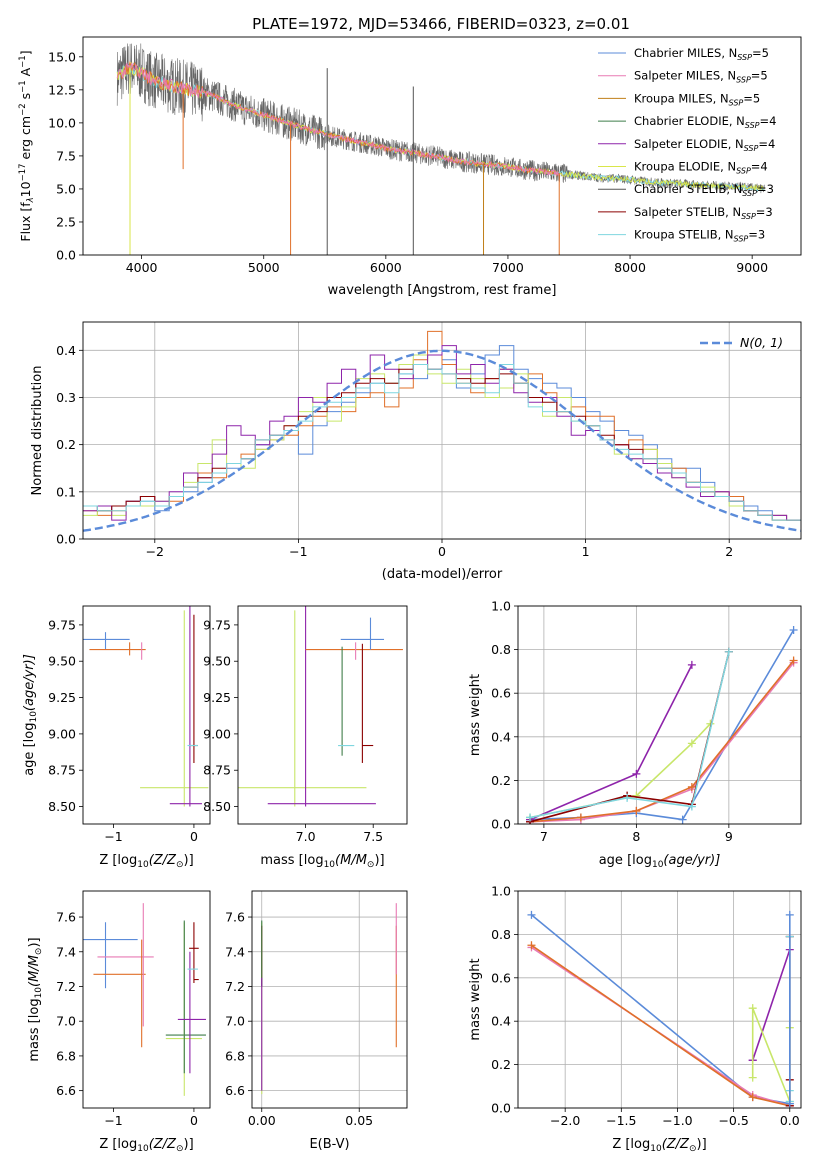  What do you see at coordinates (729, 551) in the screenshot?
I see `x-tick-label: 2` at bounding box center [729, 551].